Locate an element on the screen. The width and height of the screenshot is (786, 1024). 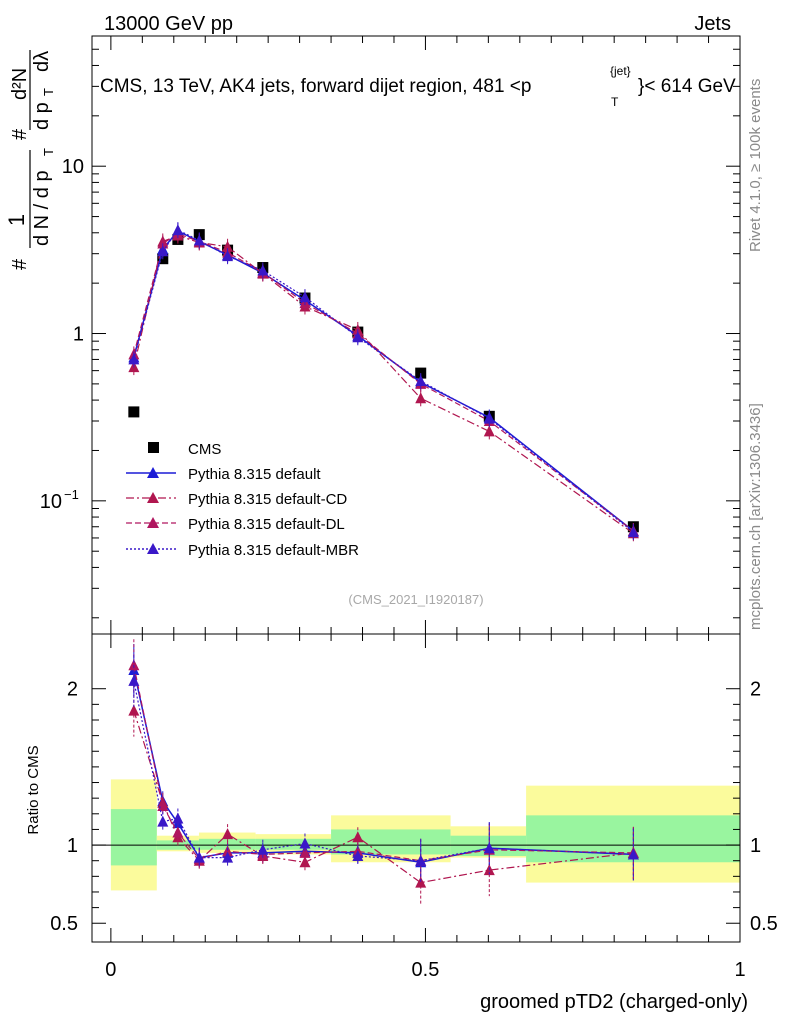
legend-label-mbr: Pythia 8.315 default-MBR is located at coordinates (273, 550).